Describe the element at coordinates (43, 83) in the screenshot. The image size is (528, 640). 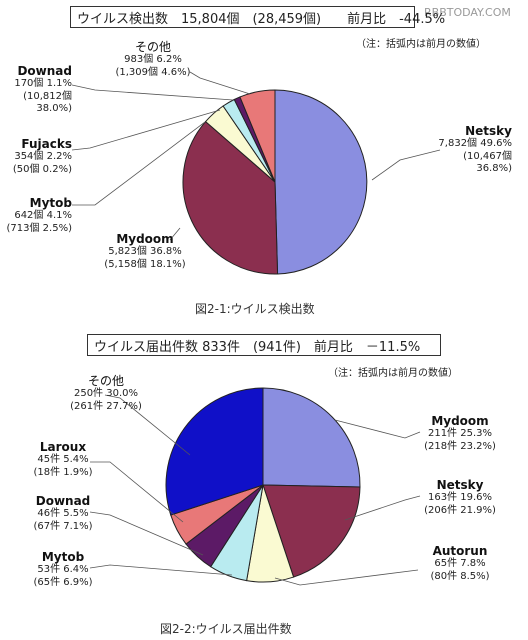
I see `slice-value: 170個 1.1%` at that location.